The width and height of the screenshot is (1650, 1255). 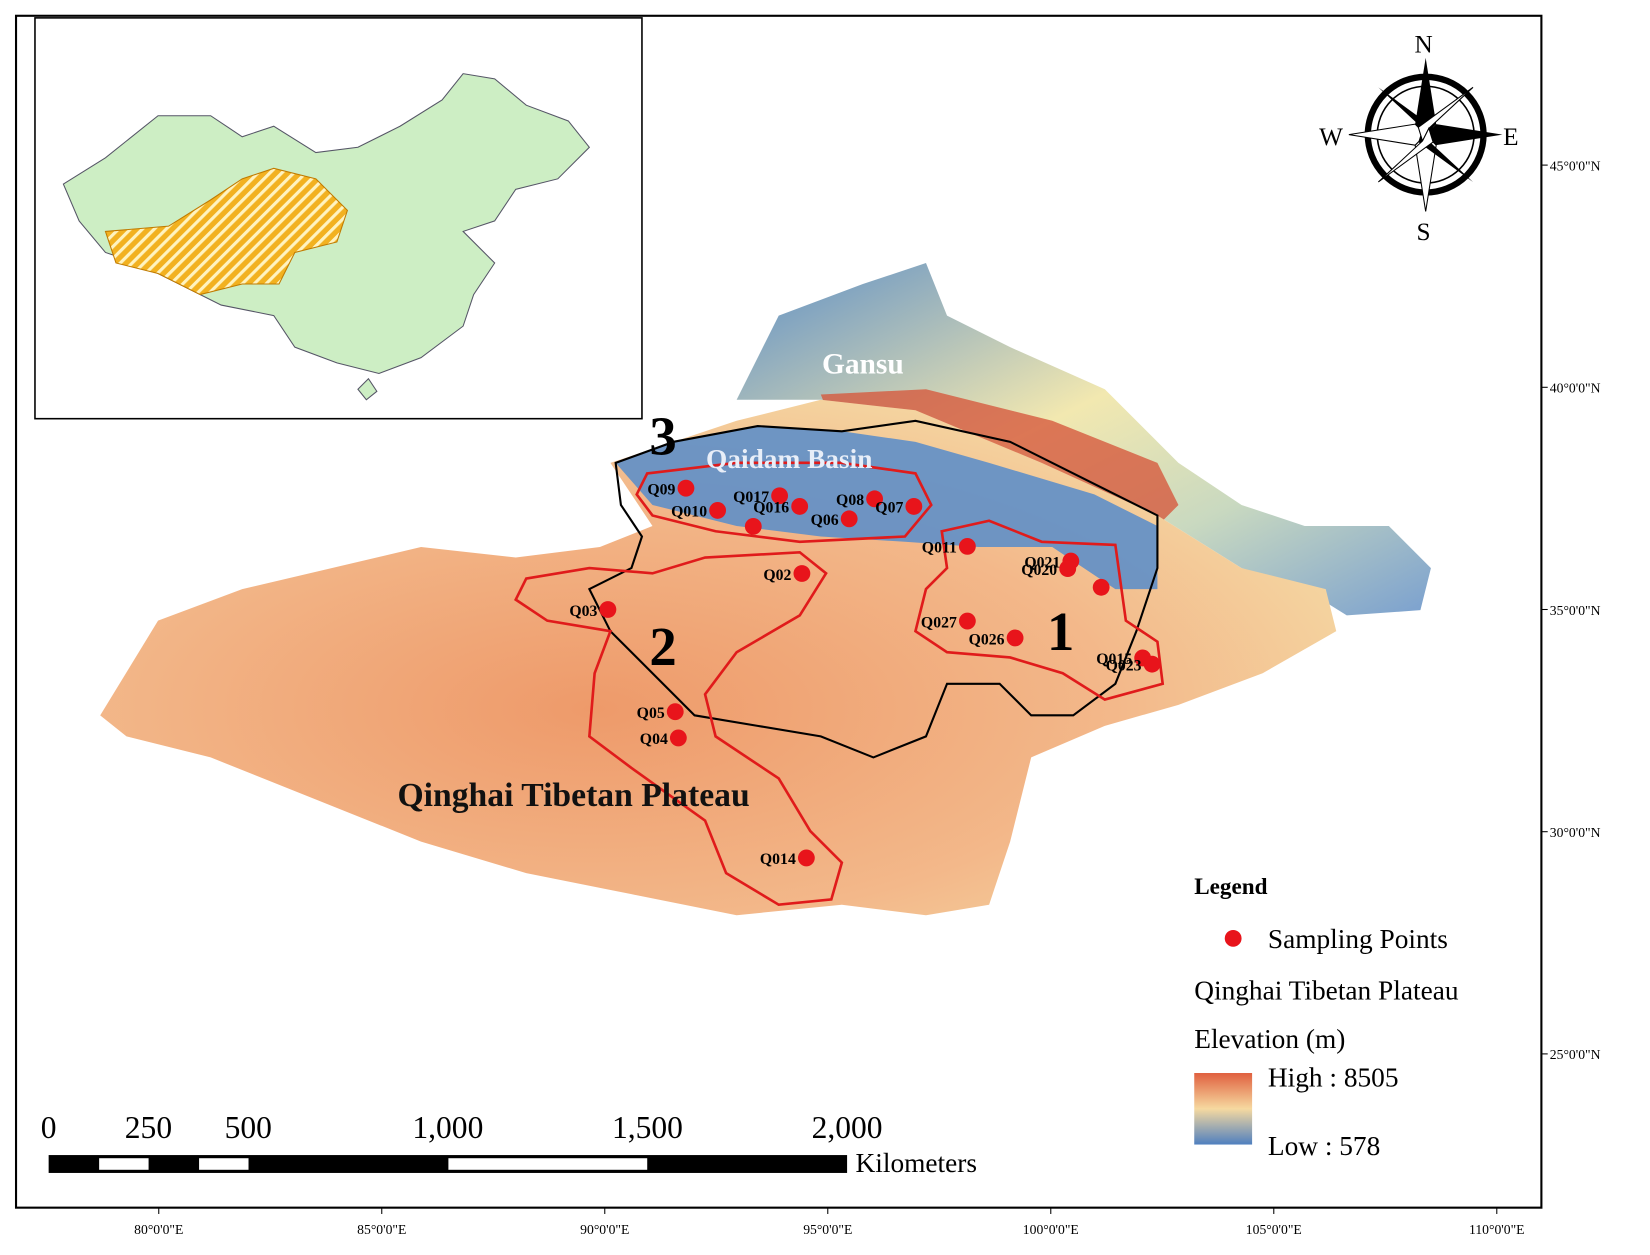 I want to click on scale-labels: 0 250 500 1,000 1,500 2,000, so click(x=462, y=1127).